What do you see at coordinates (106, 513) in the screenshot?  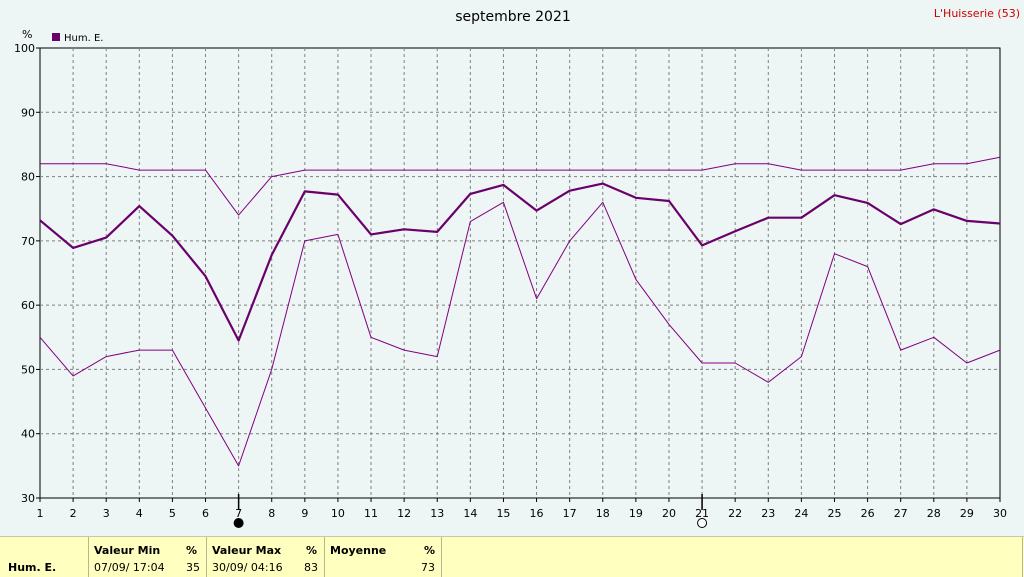 I see `x-tick-label: 3` at bounding box center [106, 513].